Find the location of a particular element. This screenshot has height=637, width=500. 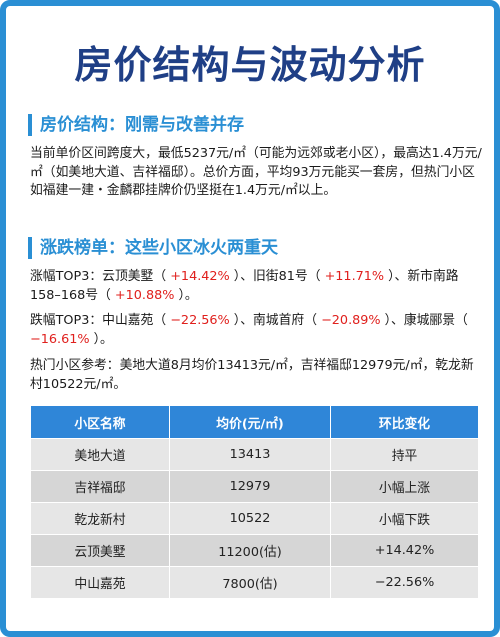

cell-name: 中山嘉苑 is located at coordinates (100, 582).